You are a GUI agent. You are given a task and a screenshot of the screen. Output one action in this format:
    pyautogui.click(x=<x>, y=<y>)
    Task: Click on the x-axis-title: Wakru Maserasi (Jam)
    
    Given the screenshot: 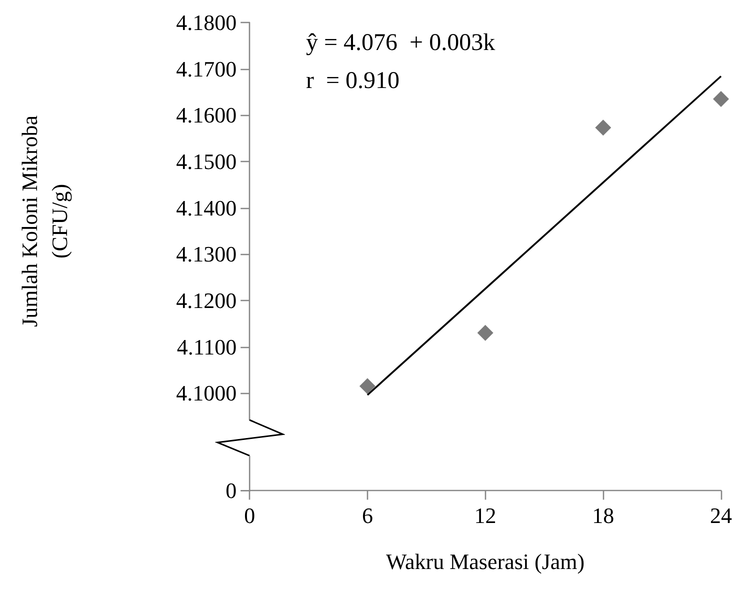 What is the action you would take?
    pyautogui.click(x=485, y=561)
    